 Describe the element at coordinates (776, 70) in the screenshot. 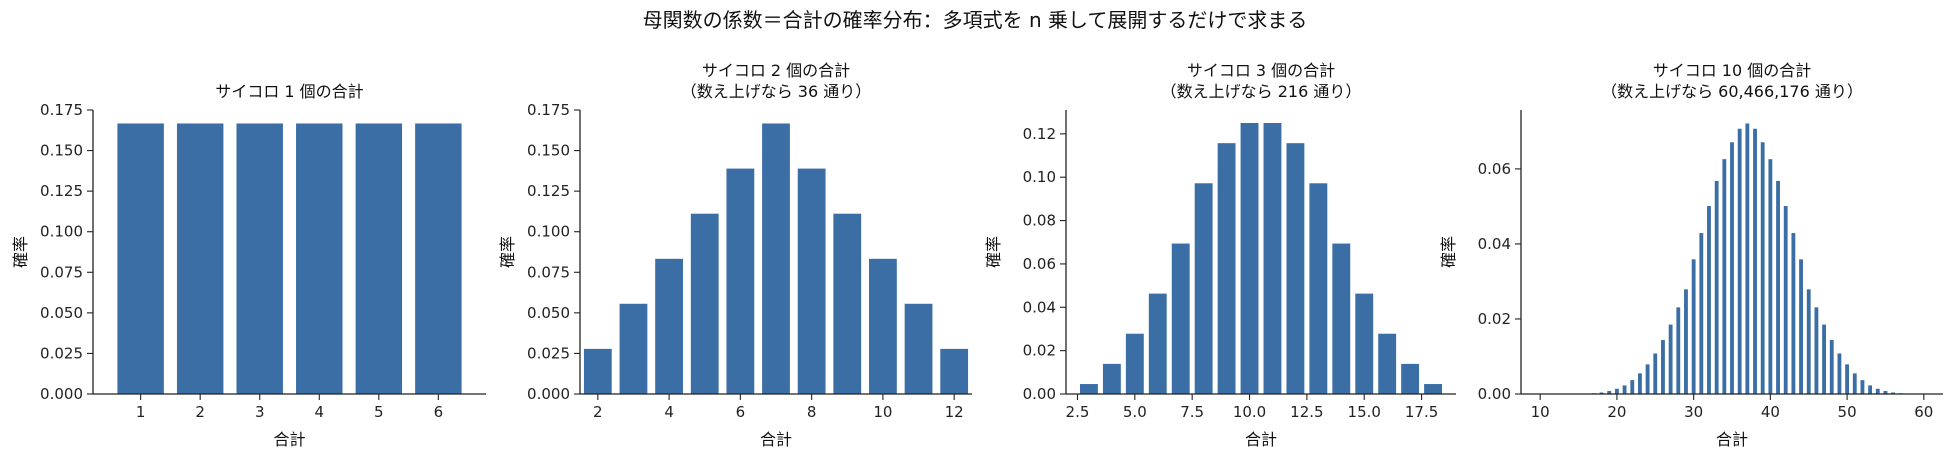

I see `chart-title: サイコロ 2 個の合計` at that location.